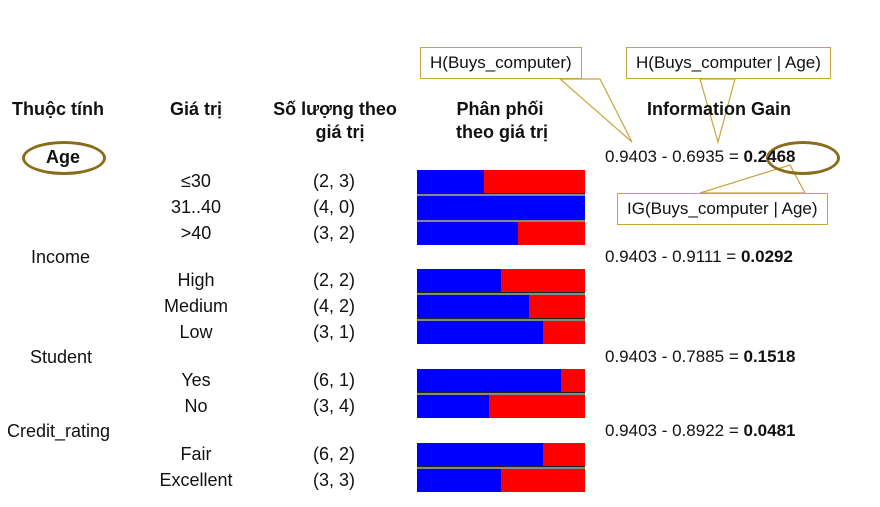  I want to click on ig-formula: 0.9403 - 0.6935 = 0.2468, so click(700, 157).